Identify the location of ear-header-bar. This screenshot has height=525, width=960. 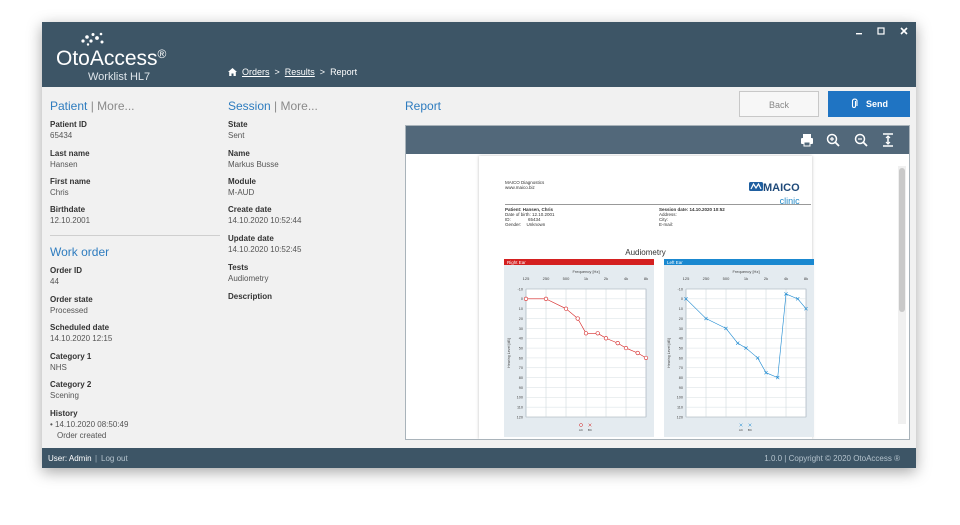
(579, 262).